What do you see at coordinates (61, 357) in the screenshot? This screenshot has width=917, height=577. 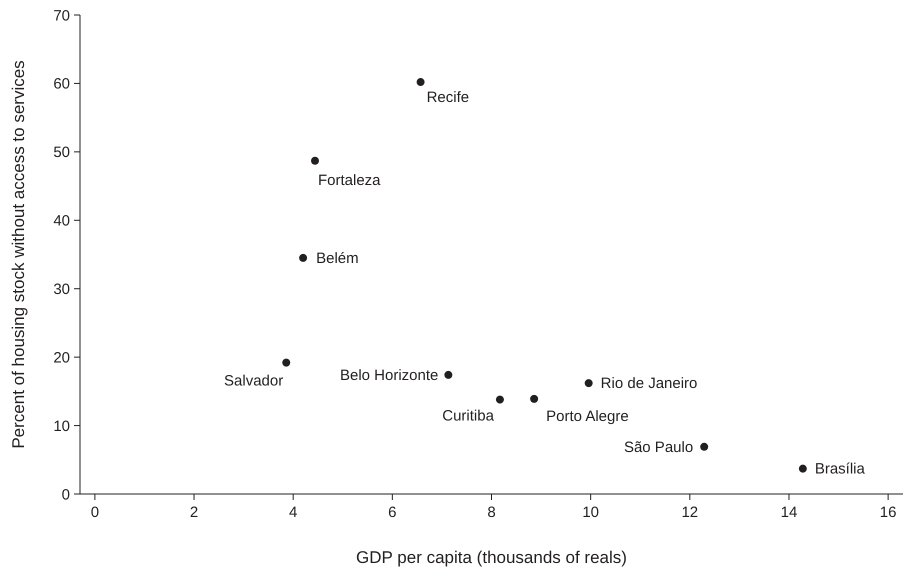 I see `y-tick-label: 20` at bounding box center [61, 357].